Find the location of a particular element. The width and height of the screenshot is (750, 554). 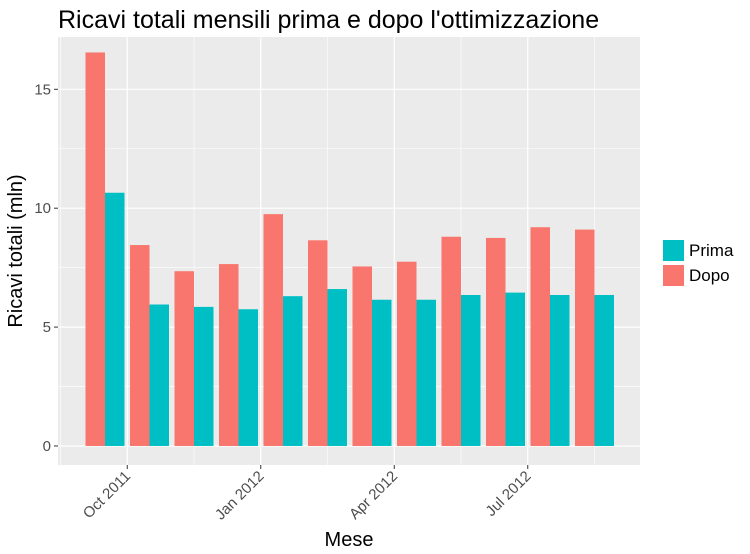

y-axis: 0 5 10 15 is located at coordinates (46, 268).